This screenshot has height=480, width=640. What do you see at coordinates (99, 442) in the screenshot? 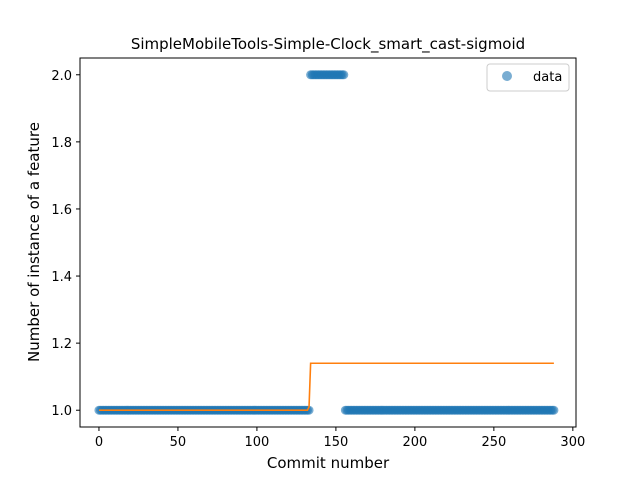
I see `x-tick-label: 0` at bounding box center [99, 442].